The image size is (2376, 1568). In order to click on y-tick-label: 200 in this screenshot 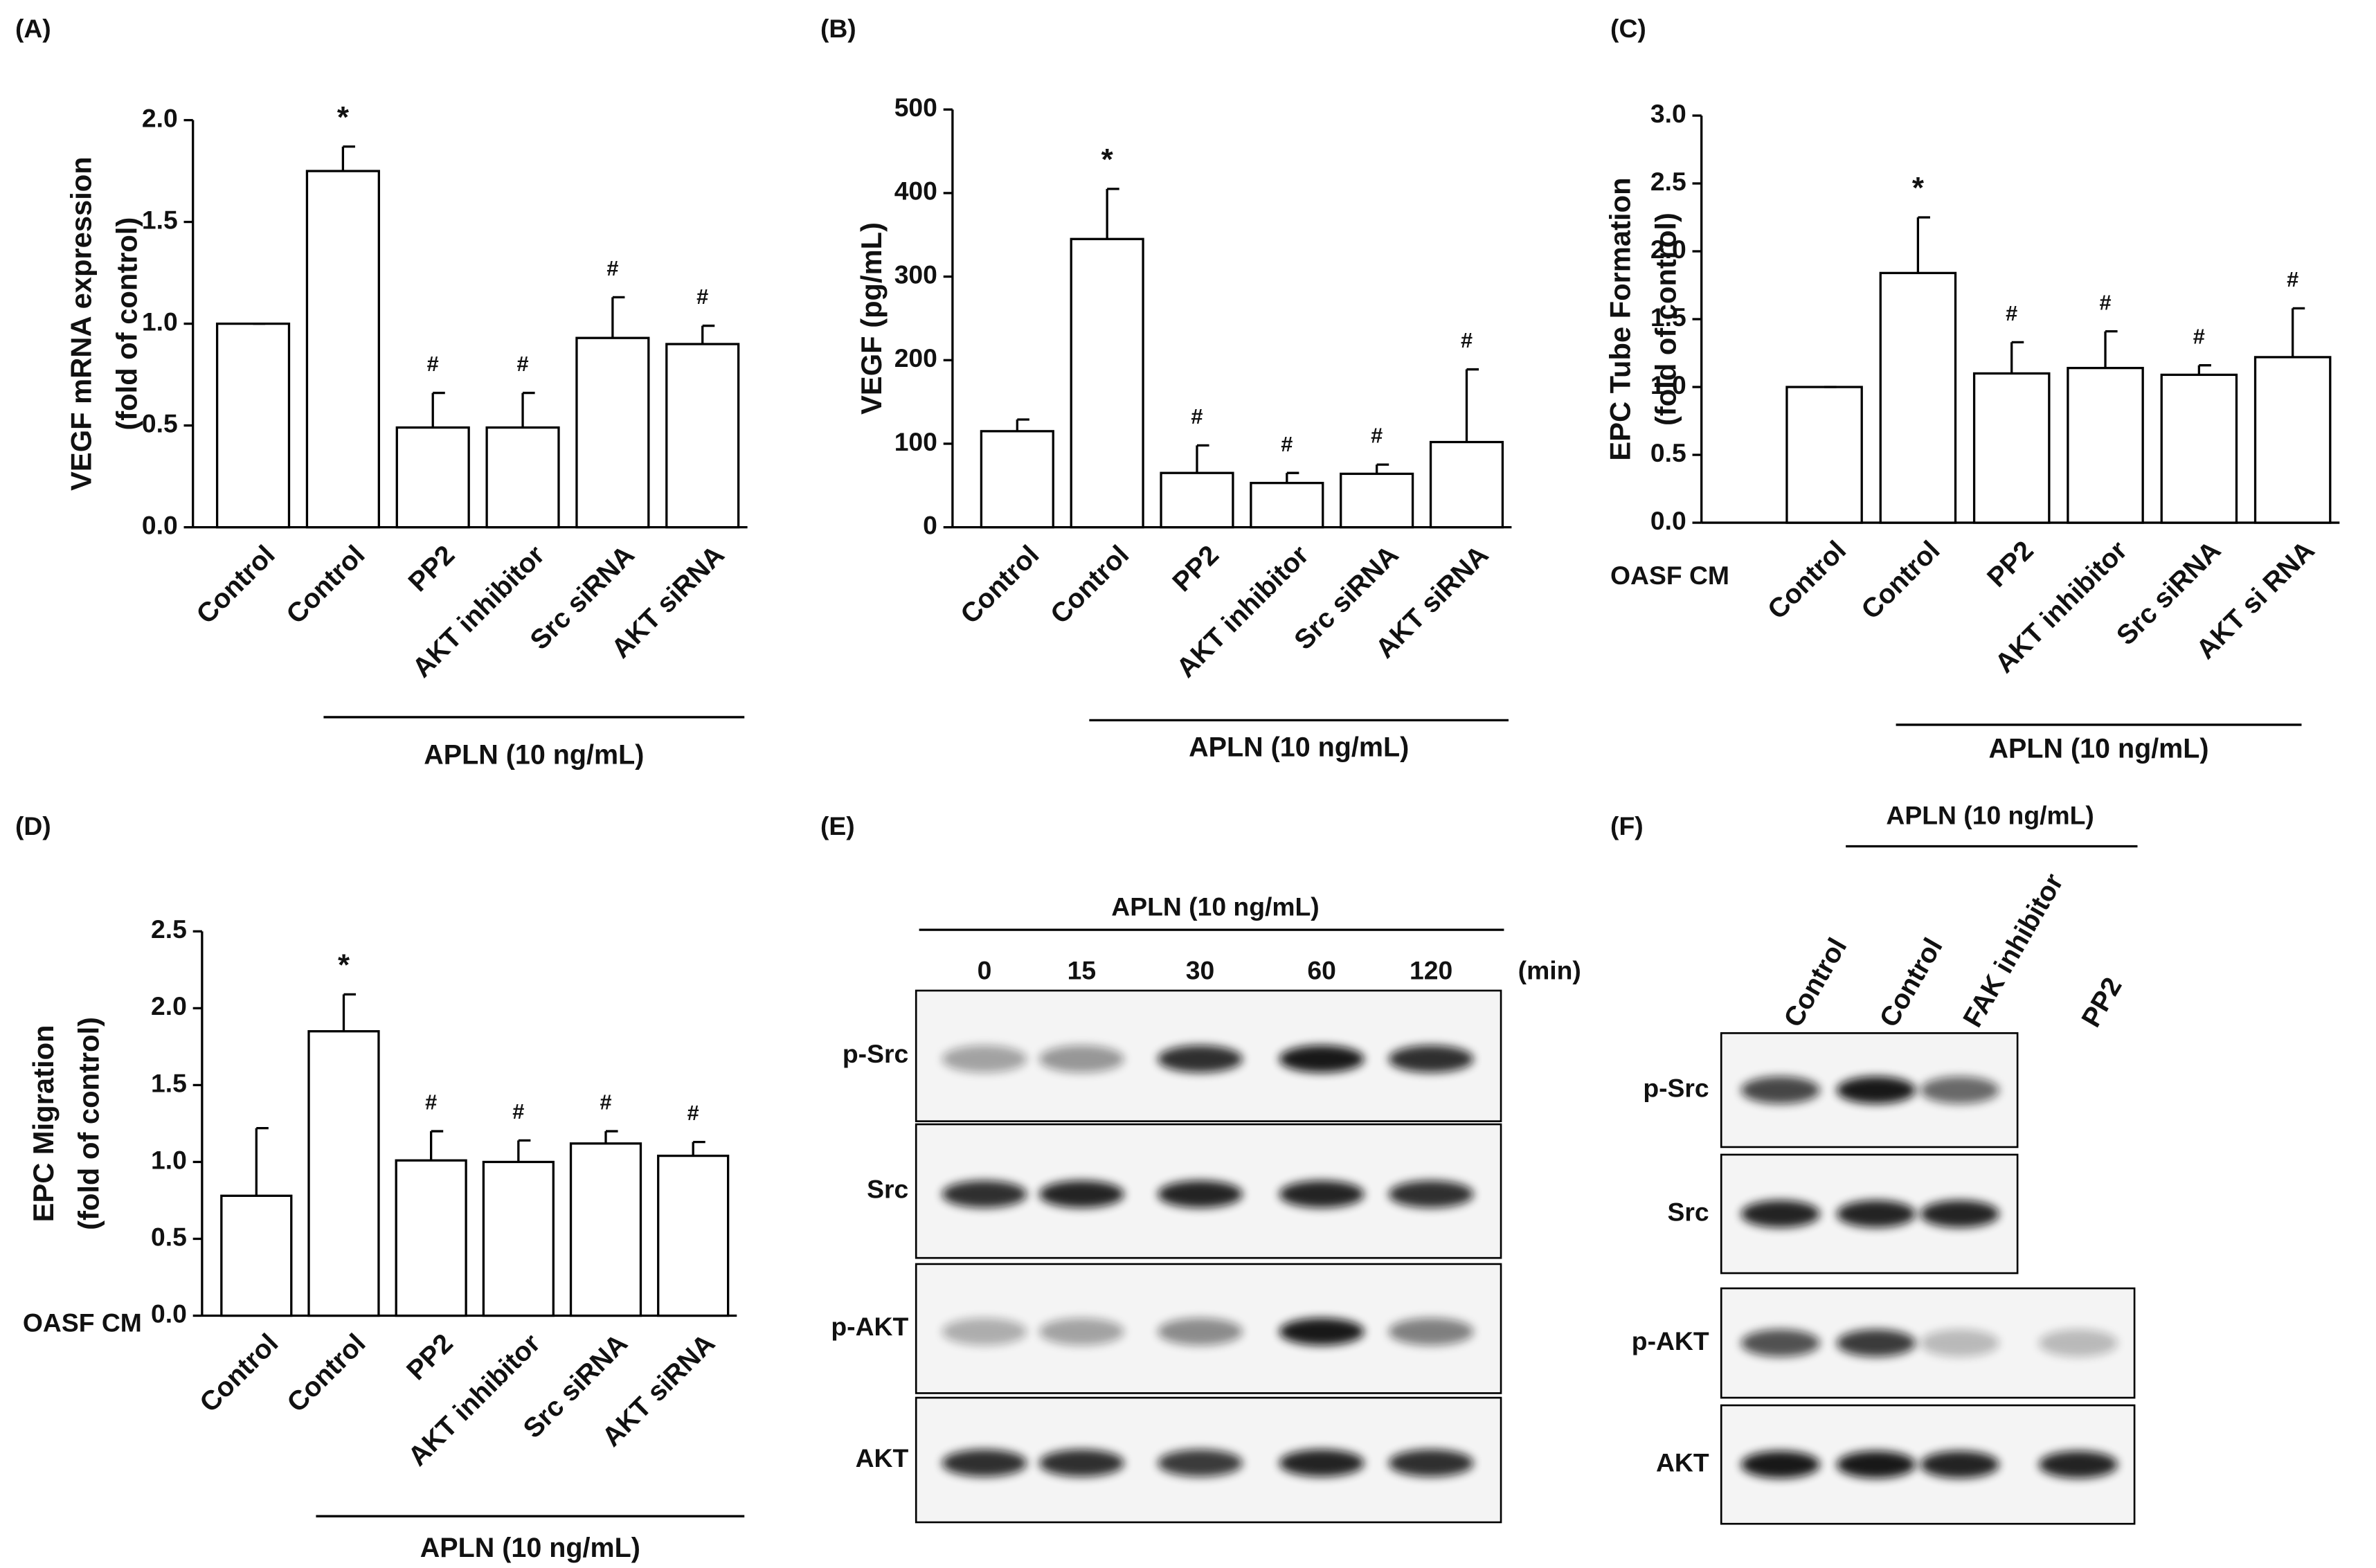, I will do `click(915, 358)`.